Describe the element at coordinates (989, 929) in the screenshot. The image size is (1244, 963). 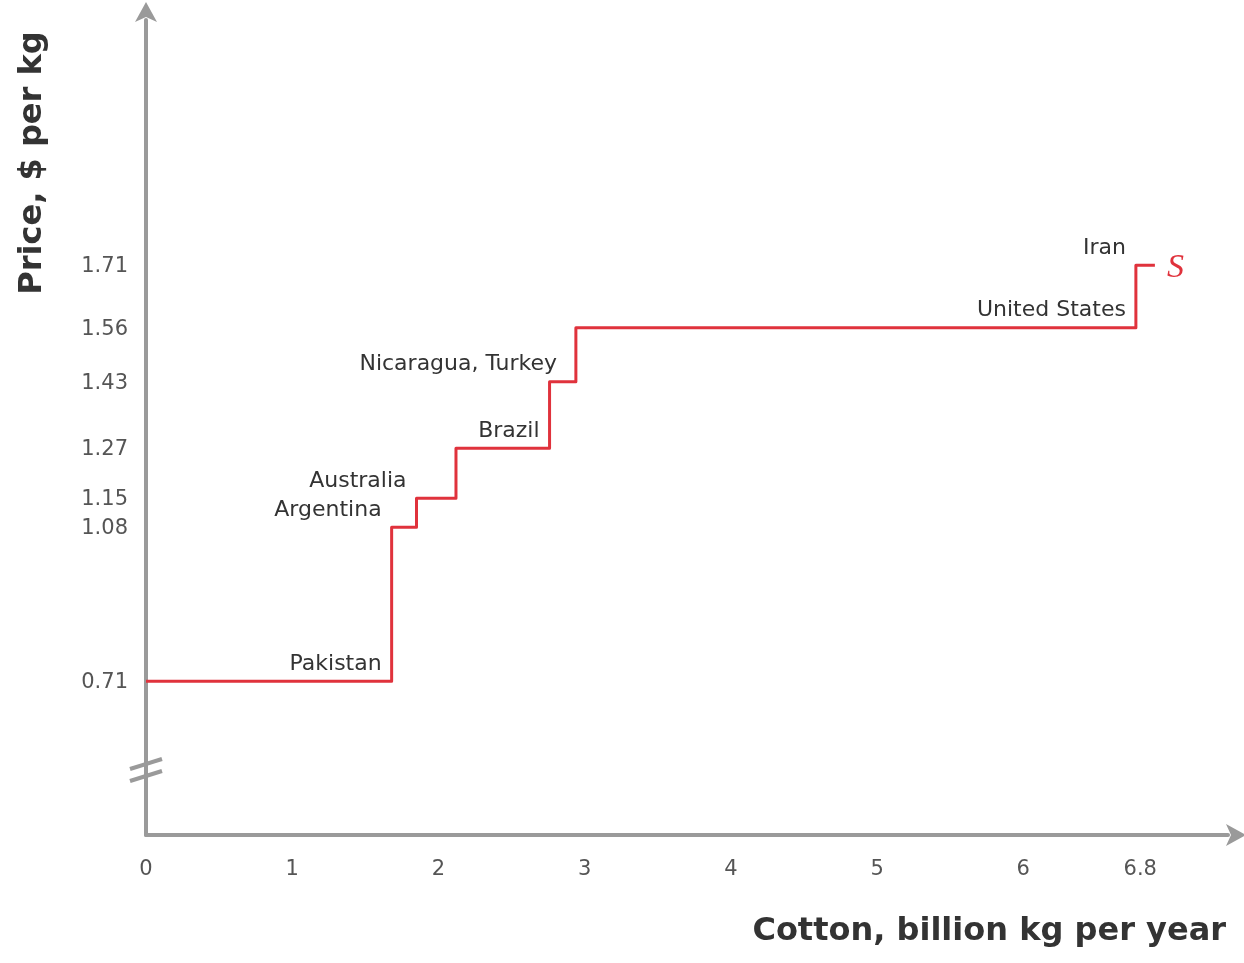
I see `x-axis-title: Cotton, billion kg per year` at that location.